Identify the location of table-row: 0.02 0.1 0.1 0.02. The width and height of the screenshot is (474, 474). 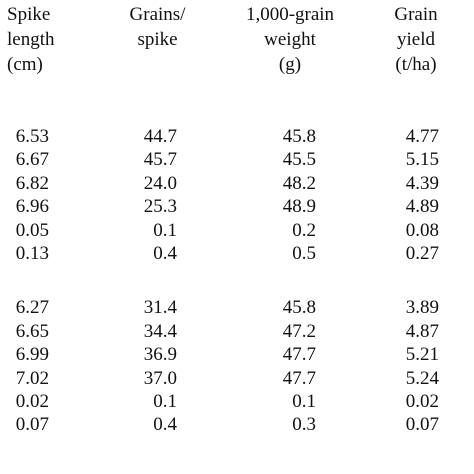
(237, 401).